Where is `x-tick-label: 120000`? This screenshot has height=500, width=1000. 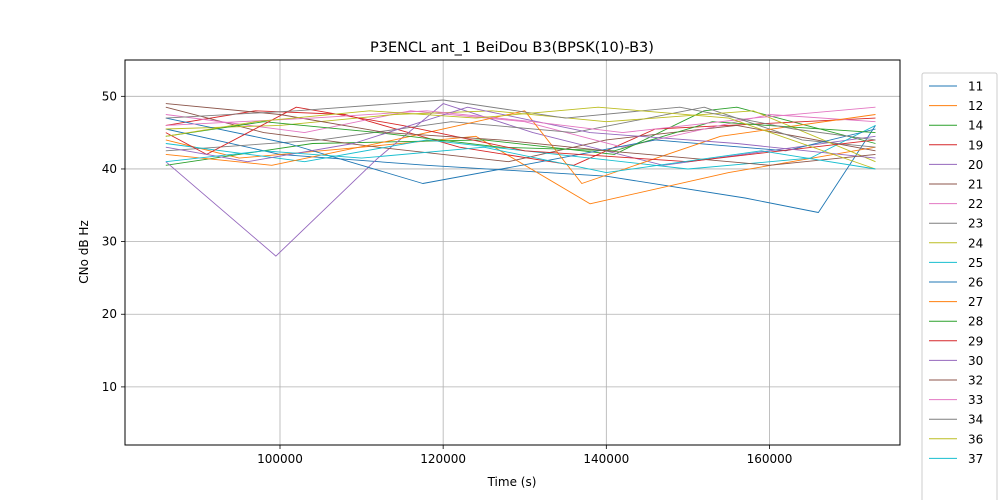 x-tick-label: 120000 is located at coordinates (443, 459).